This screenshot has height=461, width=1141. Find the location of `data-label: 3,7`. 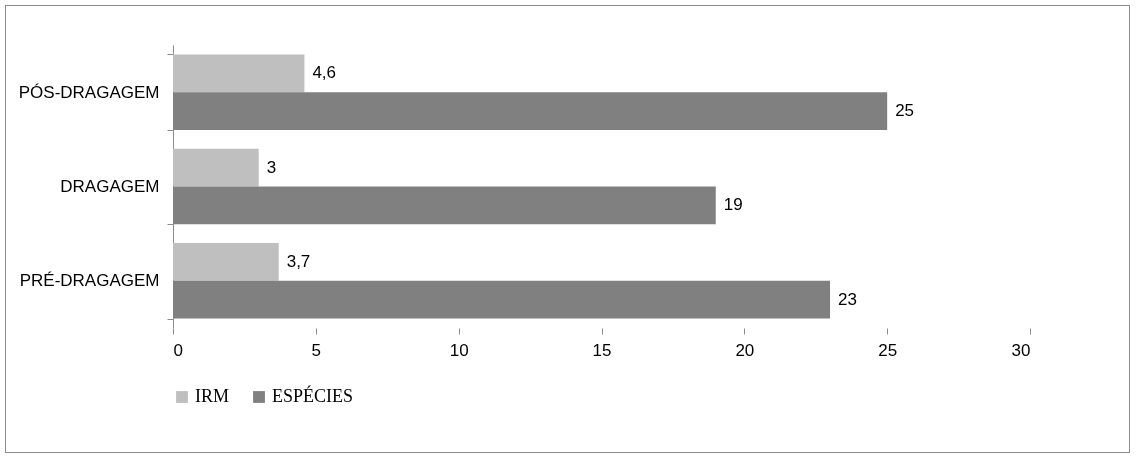

data-label: 3,7 is located at coordinates (298, 261).